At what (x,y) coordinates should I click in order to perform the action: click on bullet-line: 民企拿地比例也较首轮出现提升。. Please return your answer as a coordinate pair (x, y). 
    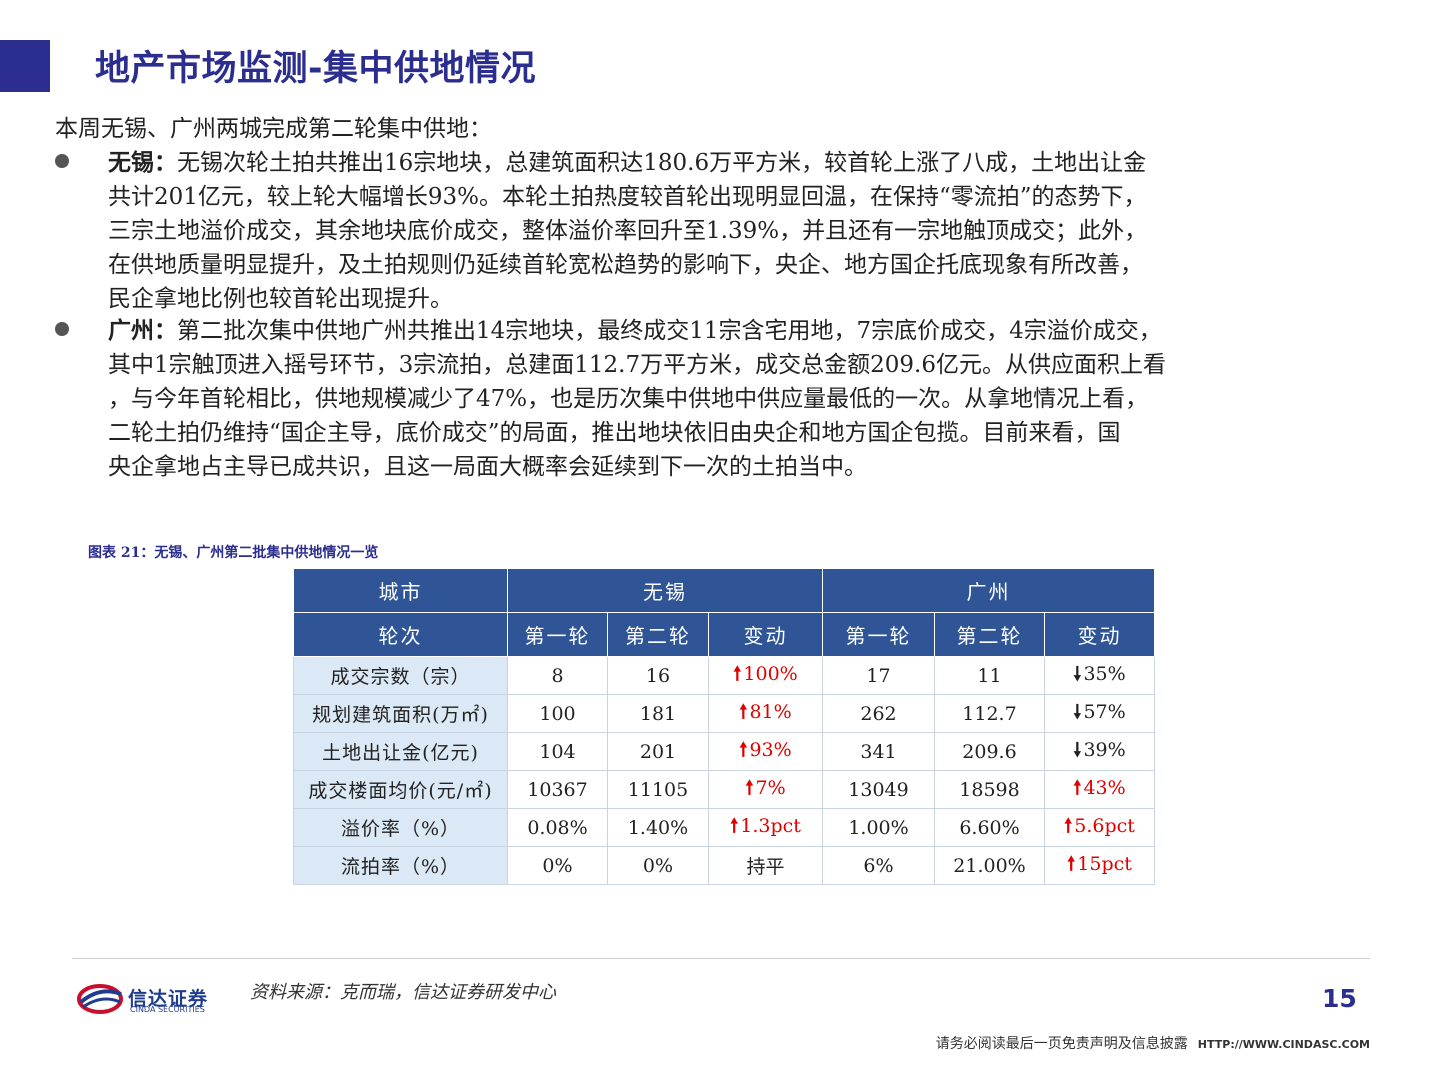
    Looking at the image, I should click on (280, 299).